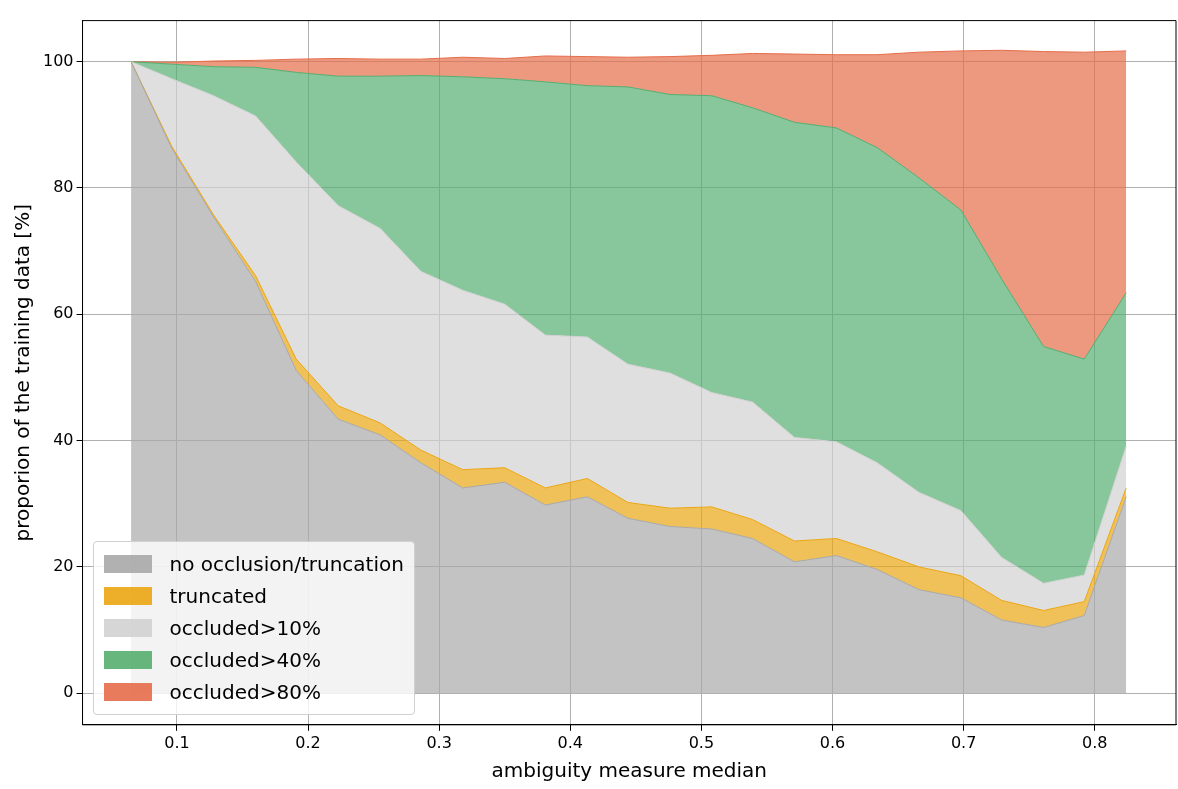  What do you see at coordinates (63, 187) in the screenshot?
I see `y-tick-label: 80` at bounding box center [63, 187].